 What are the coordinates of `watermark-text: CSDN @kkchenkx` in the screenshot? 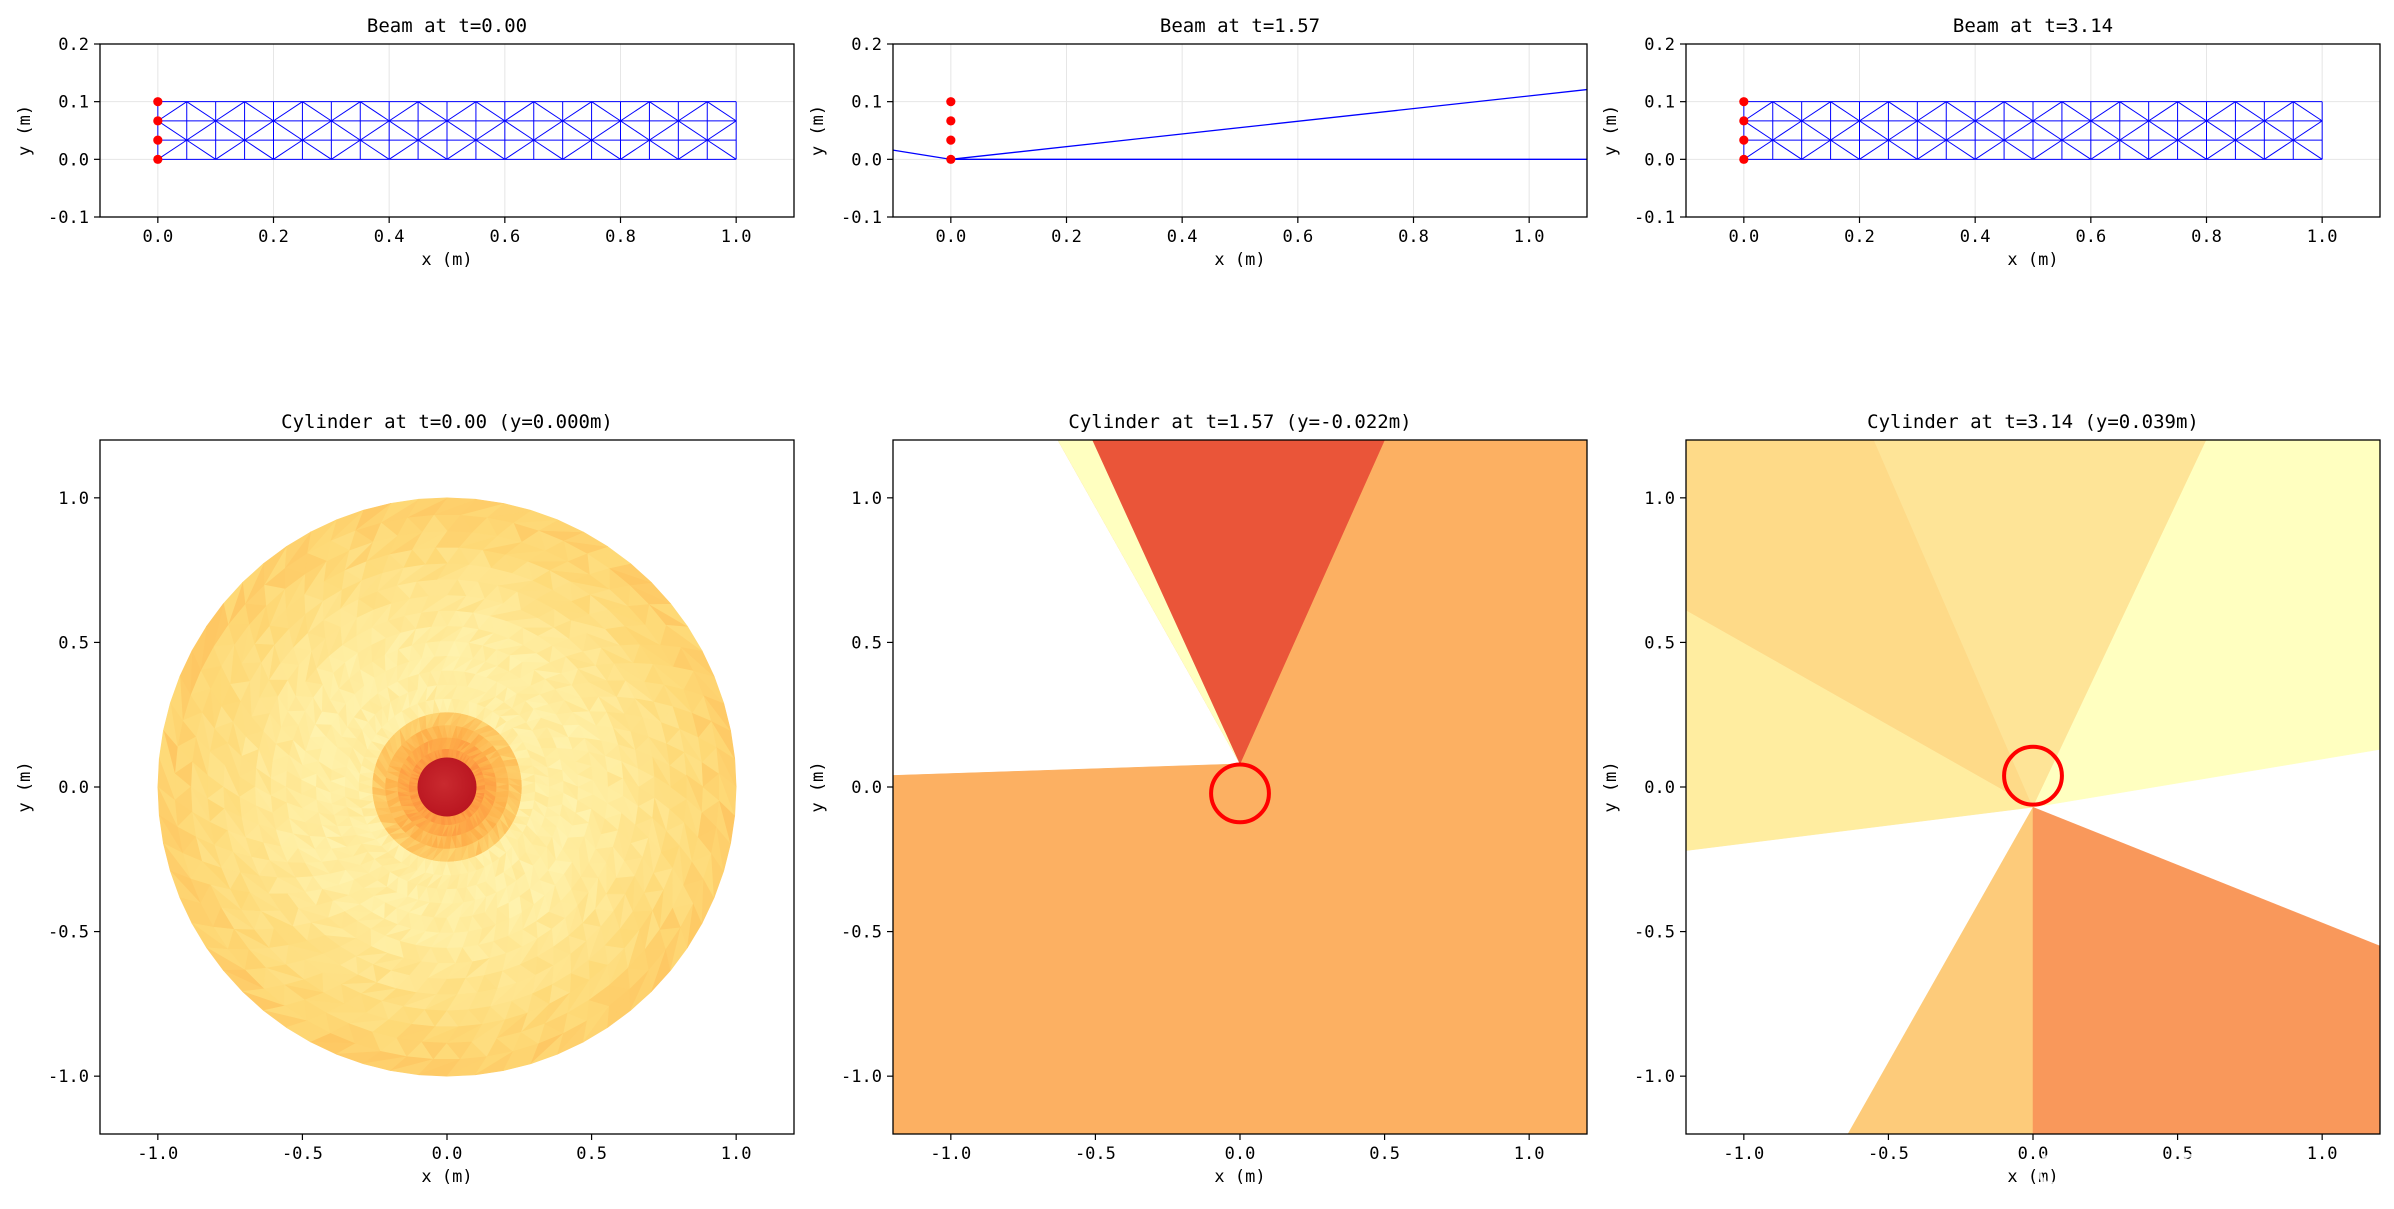 It's located at (2214, 1170).